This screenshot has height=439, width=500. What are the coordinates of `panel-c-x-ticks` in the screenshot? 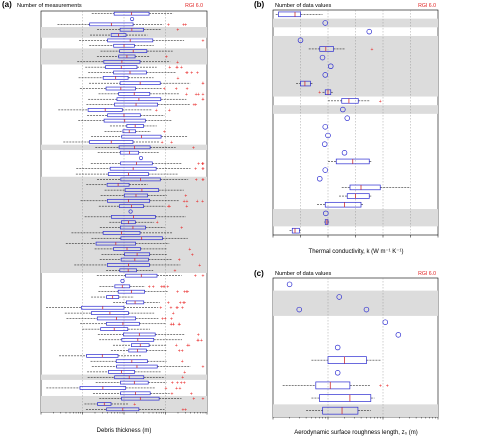 It's located at (355, 418).